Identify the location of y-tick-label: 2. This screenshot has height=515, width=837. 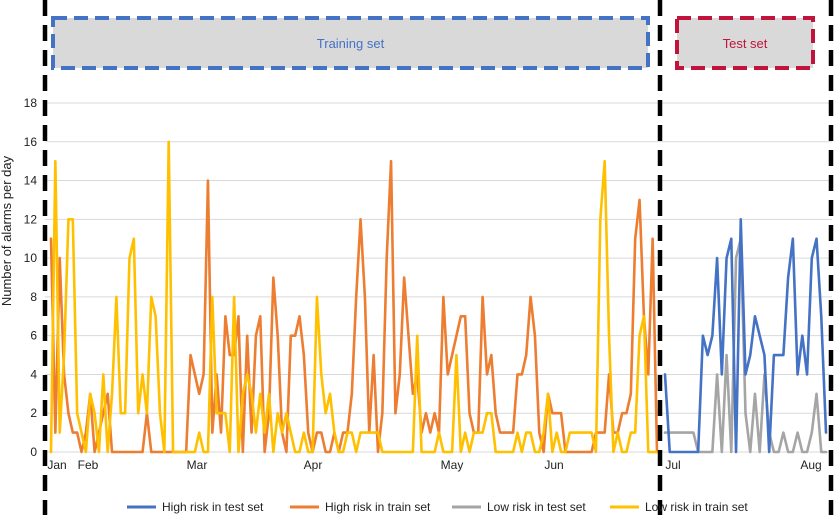
(33, 413).